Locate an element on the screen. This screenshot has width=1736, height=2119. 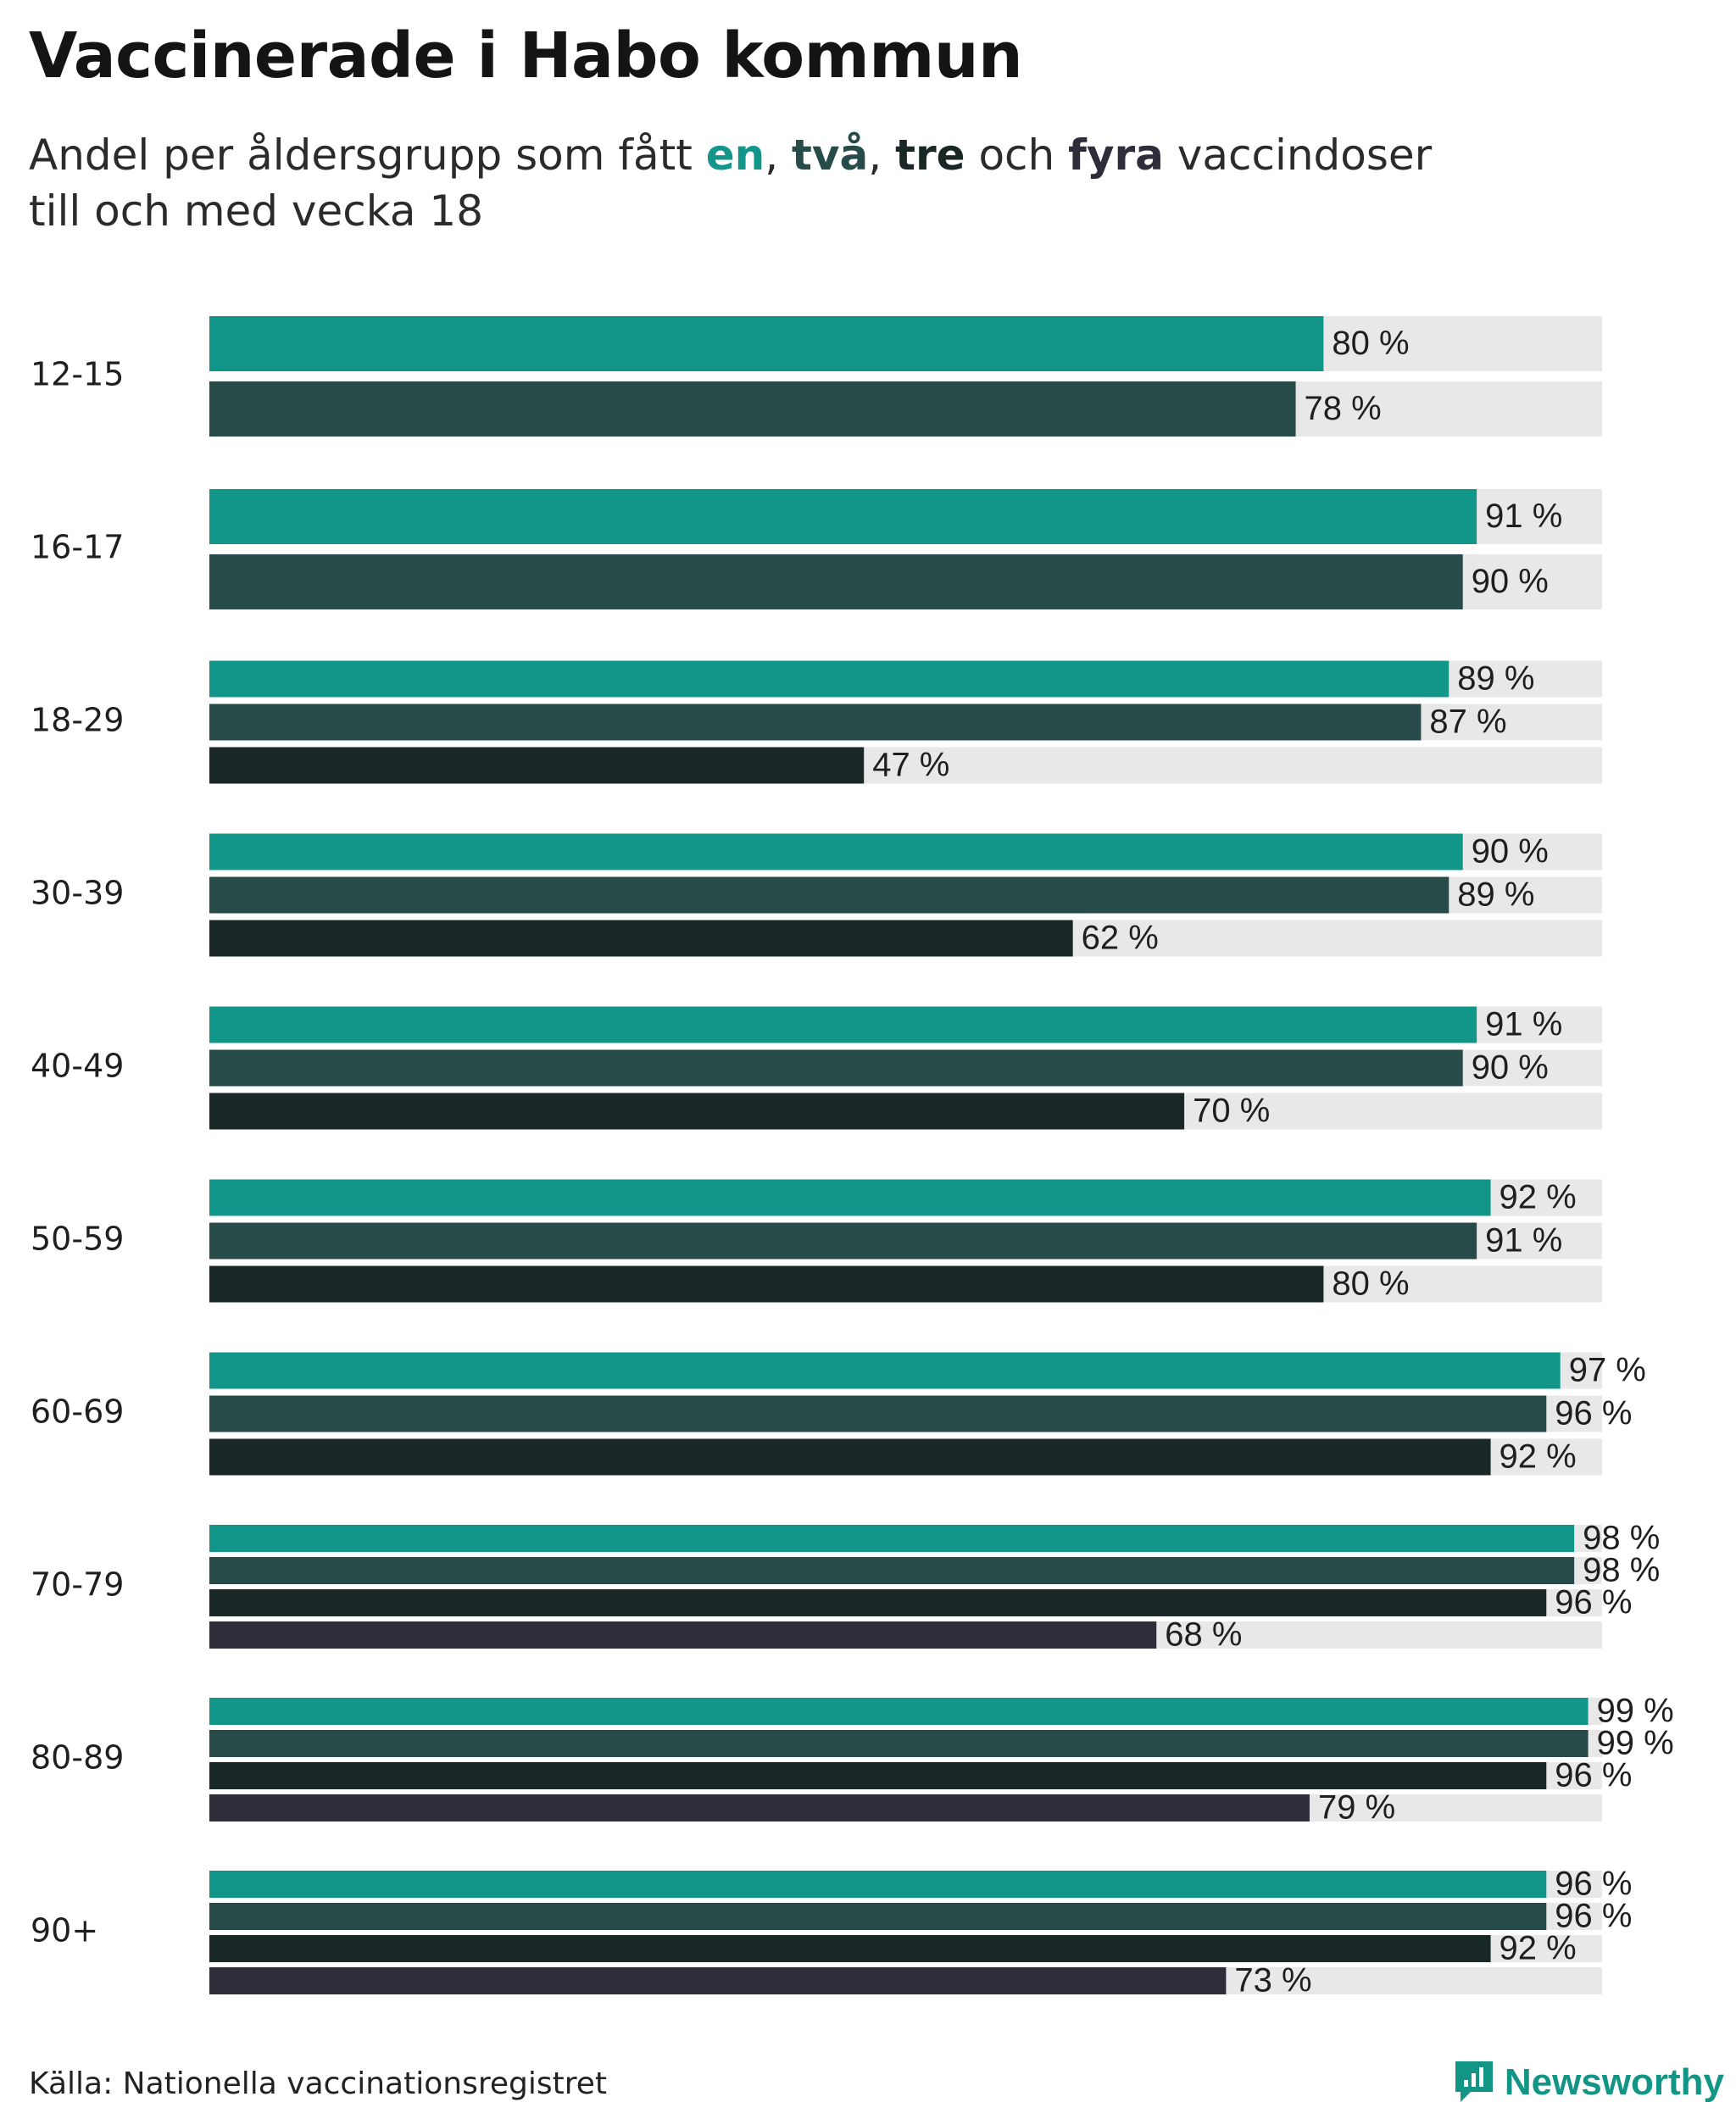
bar-group: 12-15 80 % 78 % is located at coordinates (816, 376).